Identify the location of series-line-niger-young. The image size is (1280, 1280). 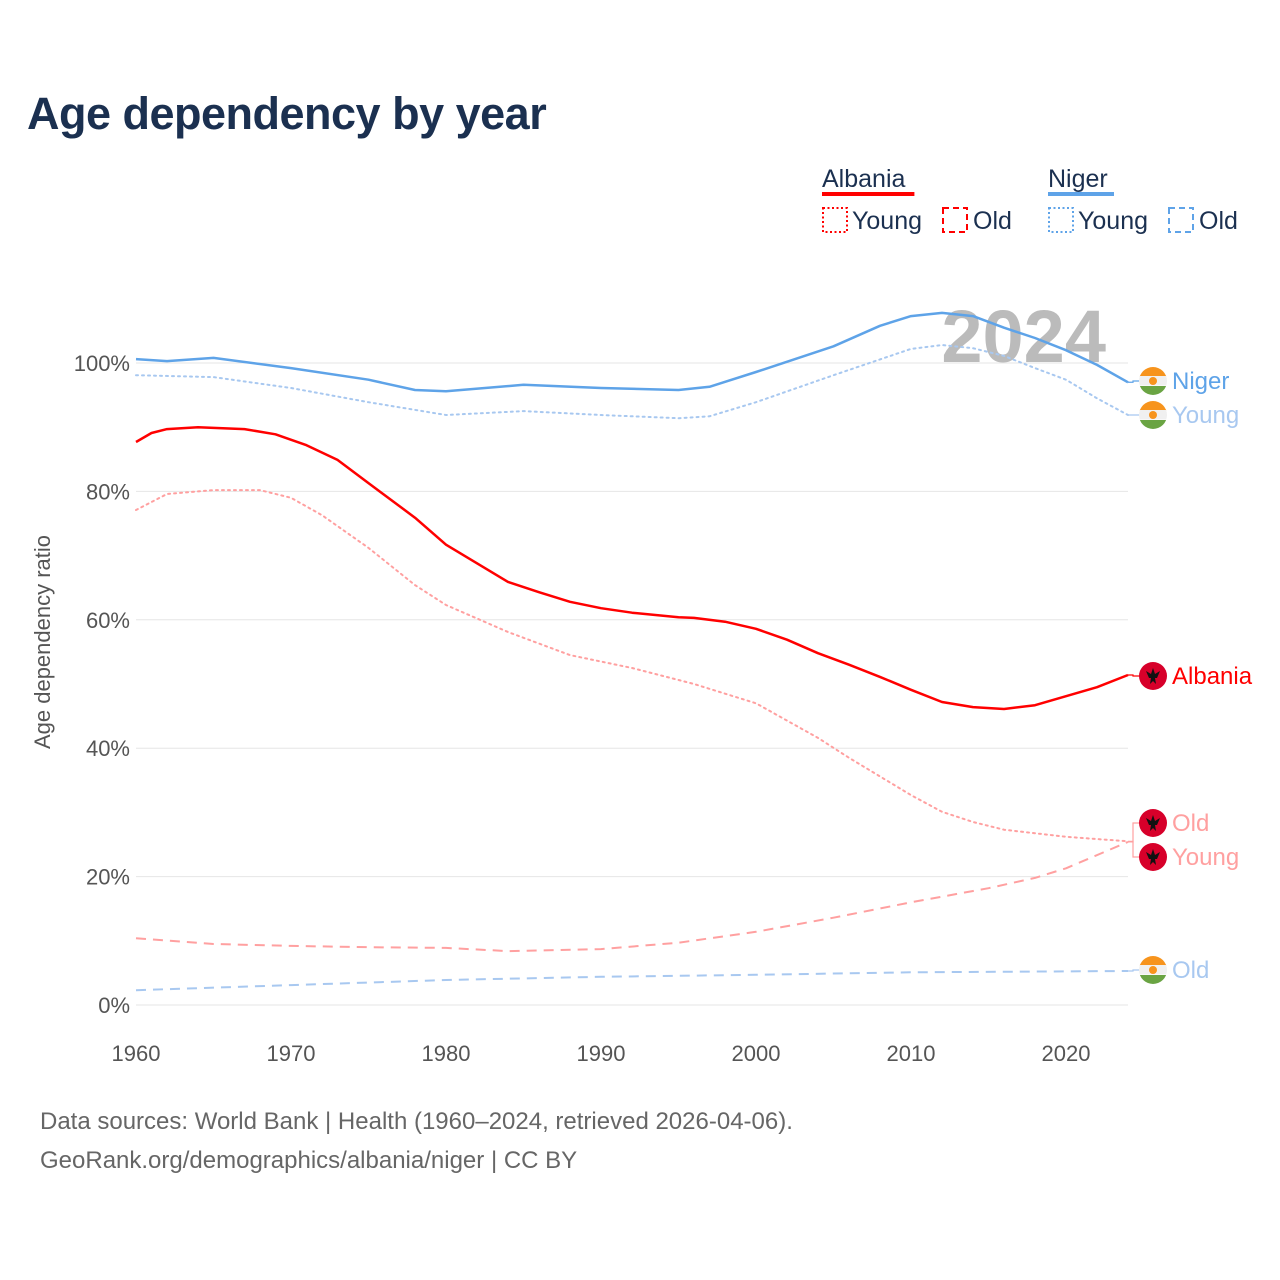
(632, 382).